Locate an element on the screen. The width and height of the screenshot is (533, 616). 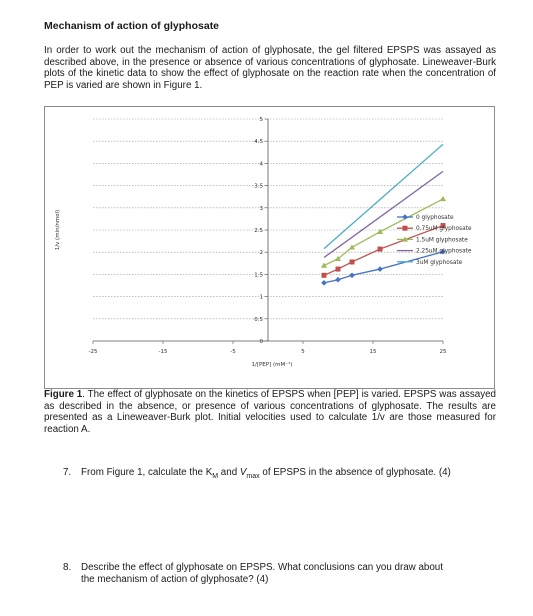
section-heading: Mechanism of action of glyphosate is located at coordinates (132, 26).